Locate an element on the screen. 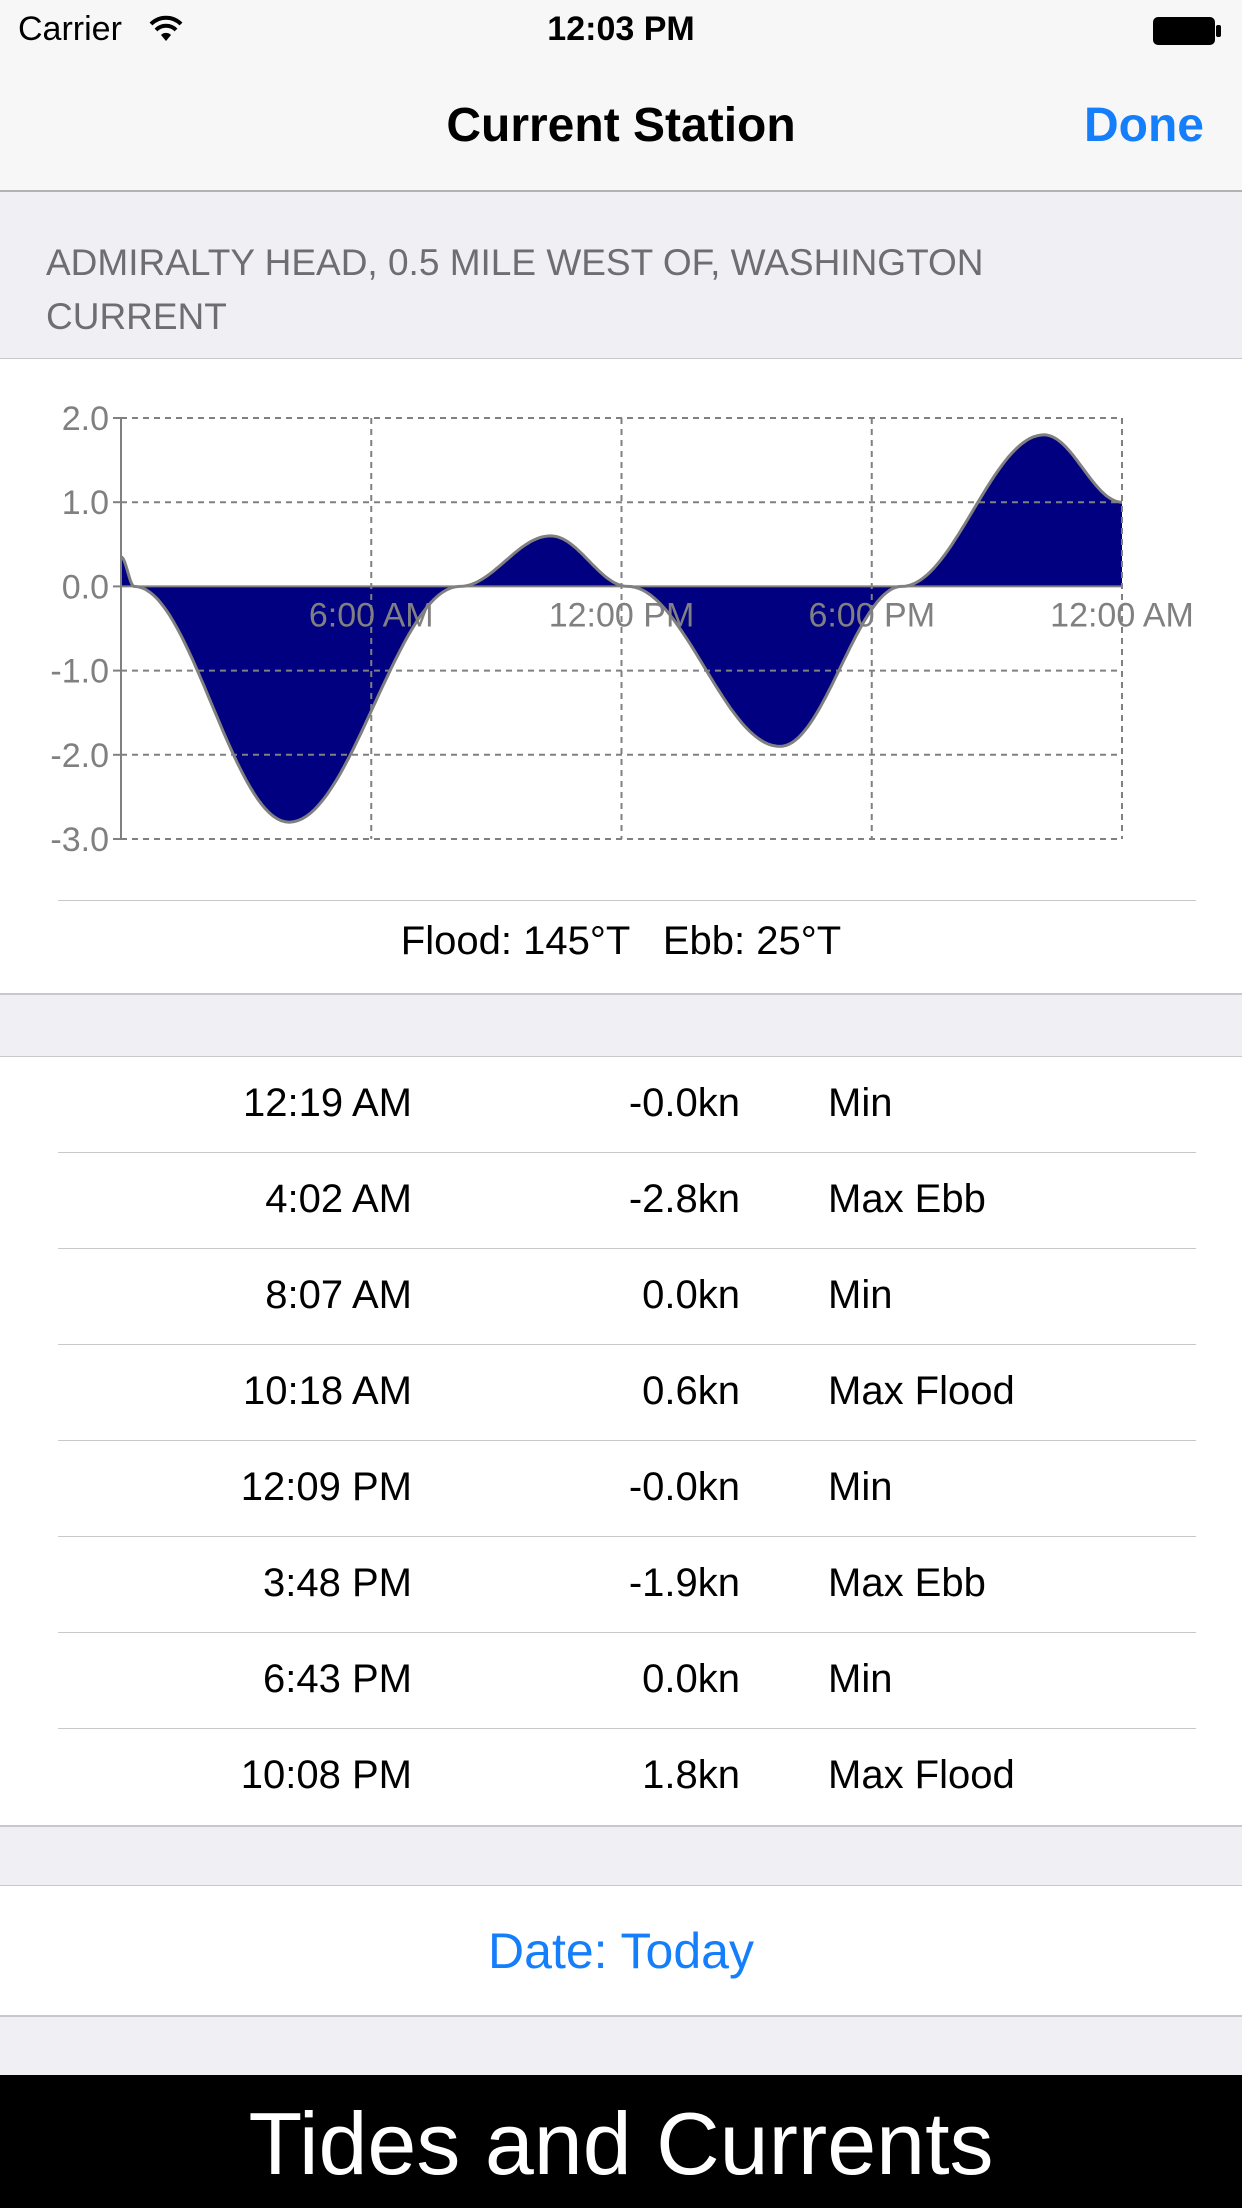 This screenshot has height=2208, width=1242. event-time: 4:02 AM is located at coordinates (338, 1199).